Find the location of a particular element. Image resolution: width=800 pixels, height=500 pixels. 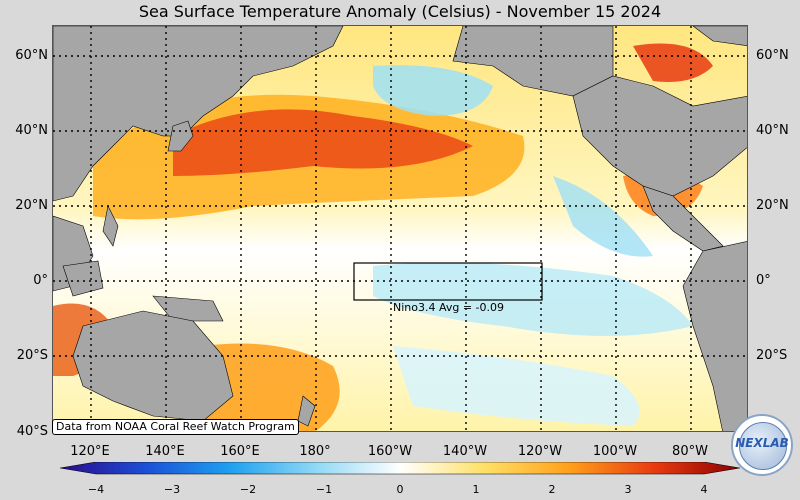

lat-label-left: 40°N is located at coordinates (31, 130).